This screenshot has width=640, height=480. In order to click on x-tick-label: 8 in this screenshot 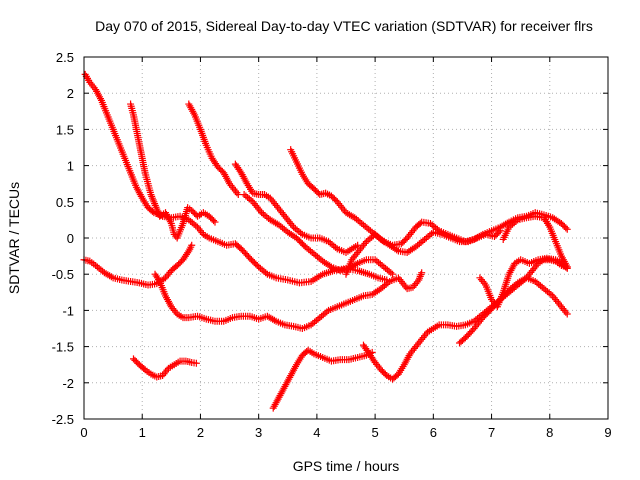, I will do `click(549, 432)`.